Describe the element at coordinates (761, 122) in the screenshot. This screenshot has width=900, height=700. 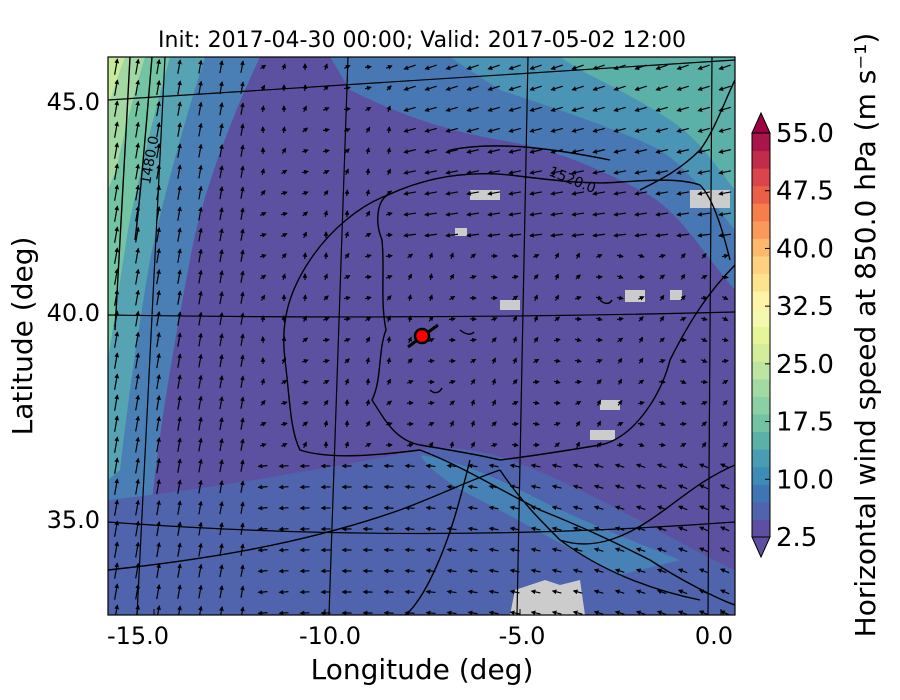
I see `colorbar-extend-max` at that location.